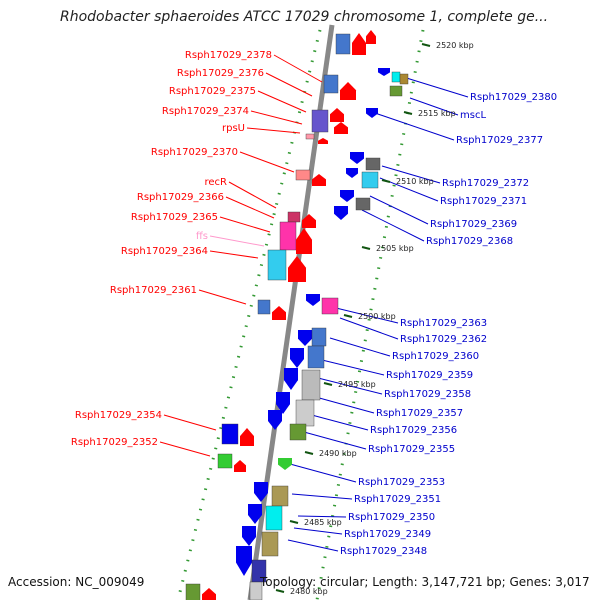 This screenshot has height=600, width=600. What do you see at coordinates (216, 182) in the screenshot?
I see `gene-label-reverse: recR` at bounding box center [216, 182].